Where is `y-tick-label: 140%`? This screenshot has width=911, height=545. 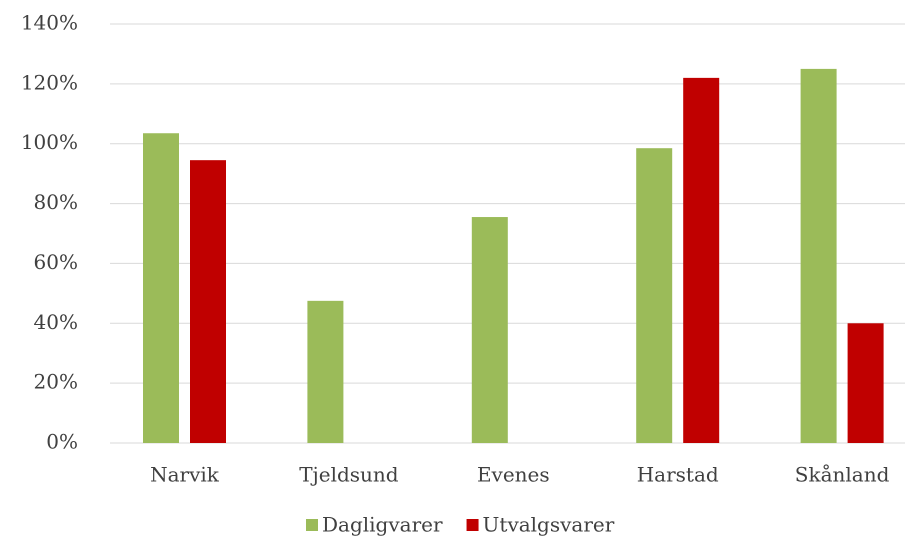
y-tick-label: 140% is located at coordinates (49, 23).